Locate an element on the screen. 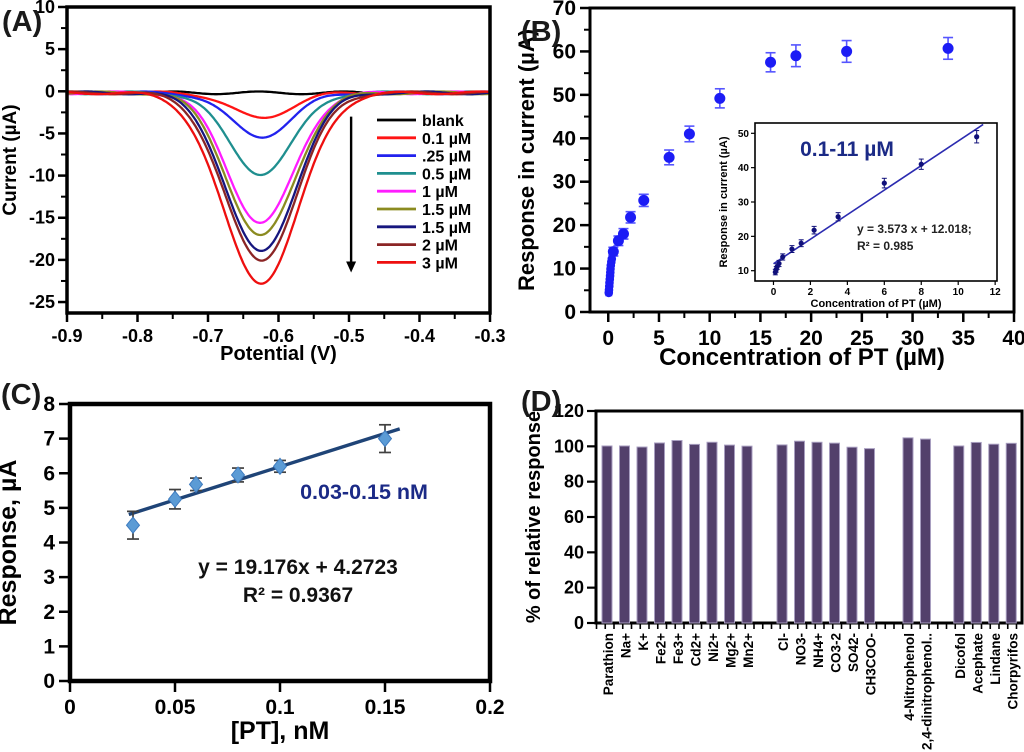  d-y-axis: 0 20 40 60 80 100 120 is located at coordinates (574, 517).